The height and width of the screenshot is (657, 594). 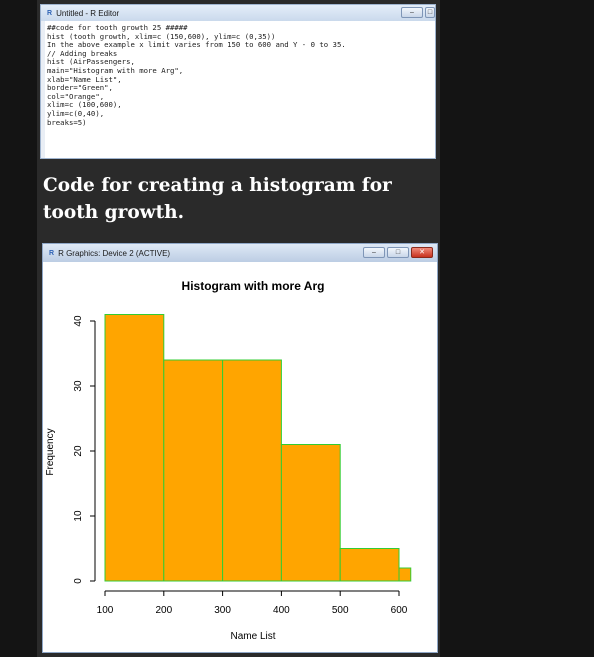 I want to click on code-line: breaks=5), so click(x=67, y=122).